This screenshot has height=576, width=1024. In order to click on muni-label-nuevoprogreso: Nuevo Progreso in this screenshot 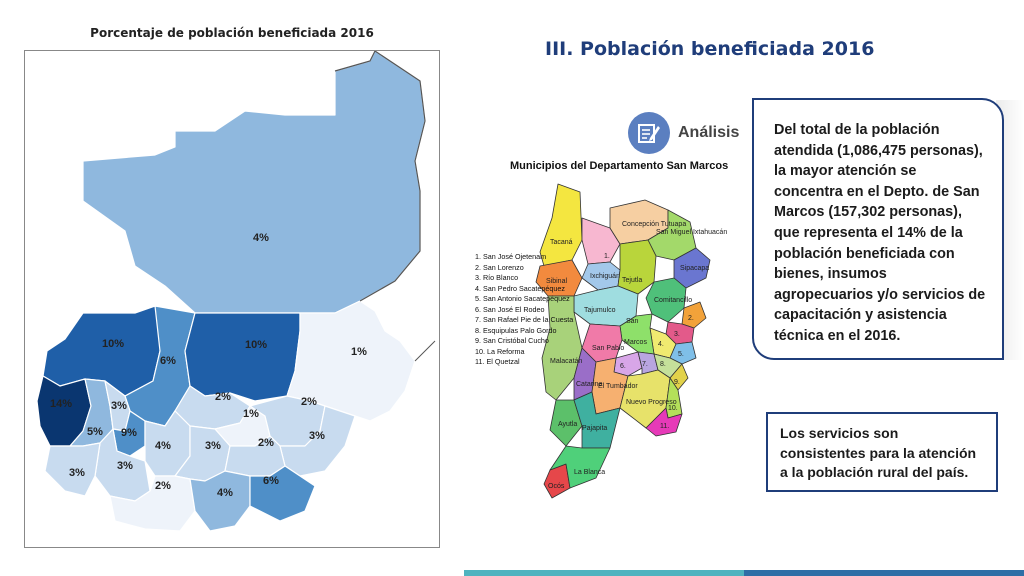, I will do `click(651, 402)`.